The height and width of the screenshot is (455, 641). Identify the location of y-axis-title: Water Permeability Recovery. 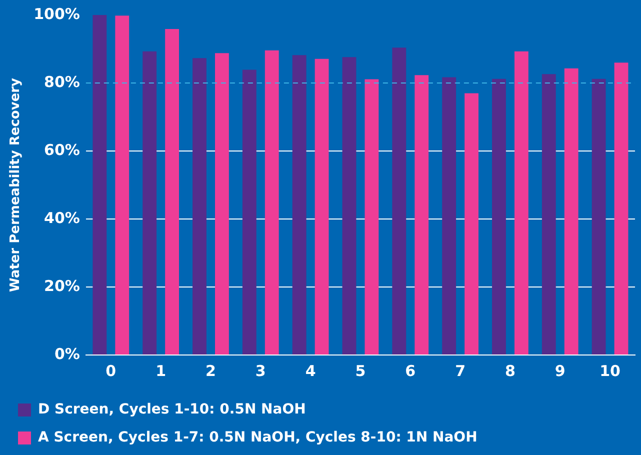
(16, 184).